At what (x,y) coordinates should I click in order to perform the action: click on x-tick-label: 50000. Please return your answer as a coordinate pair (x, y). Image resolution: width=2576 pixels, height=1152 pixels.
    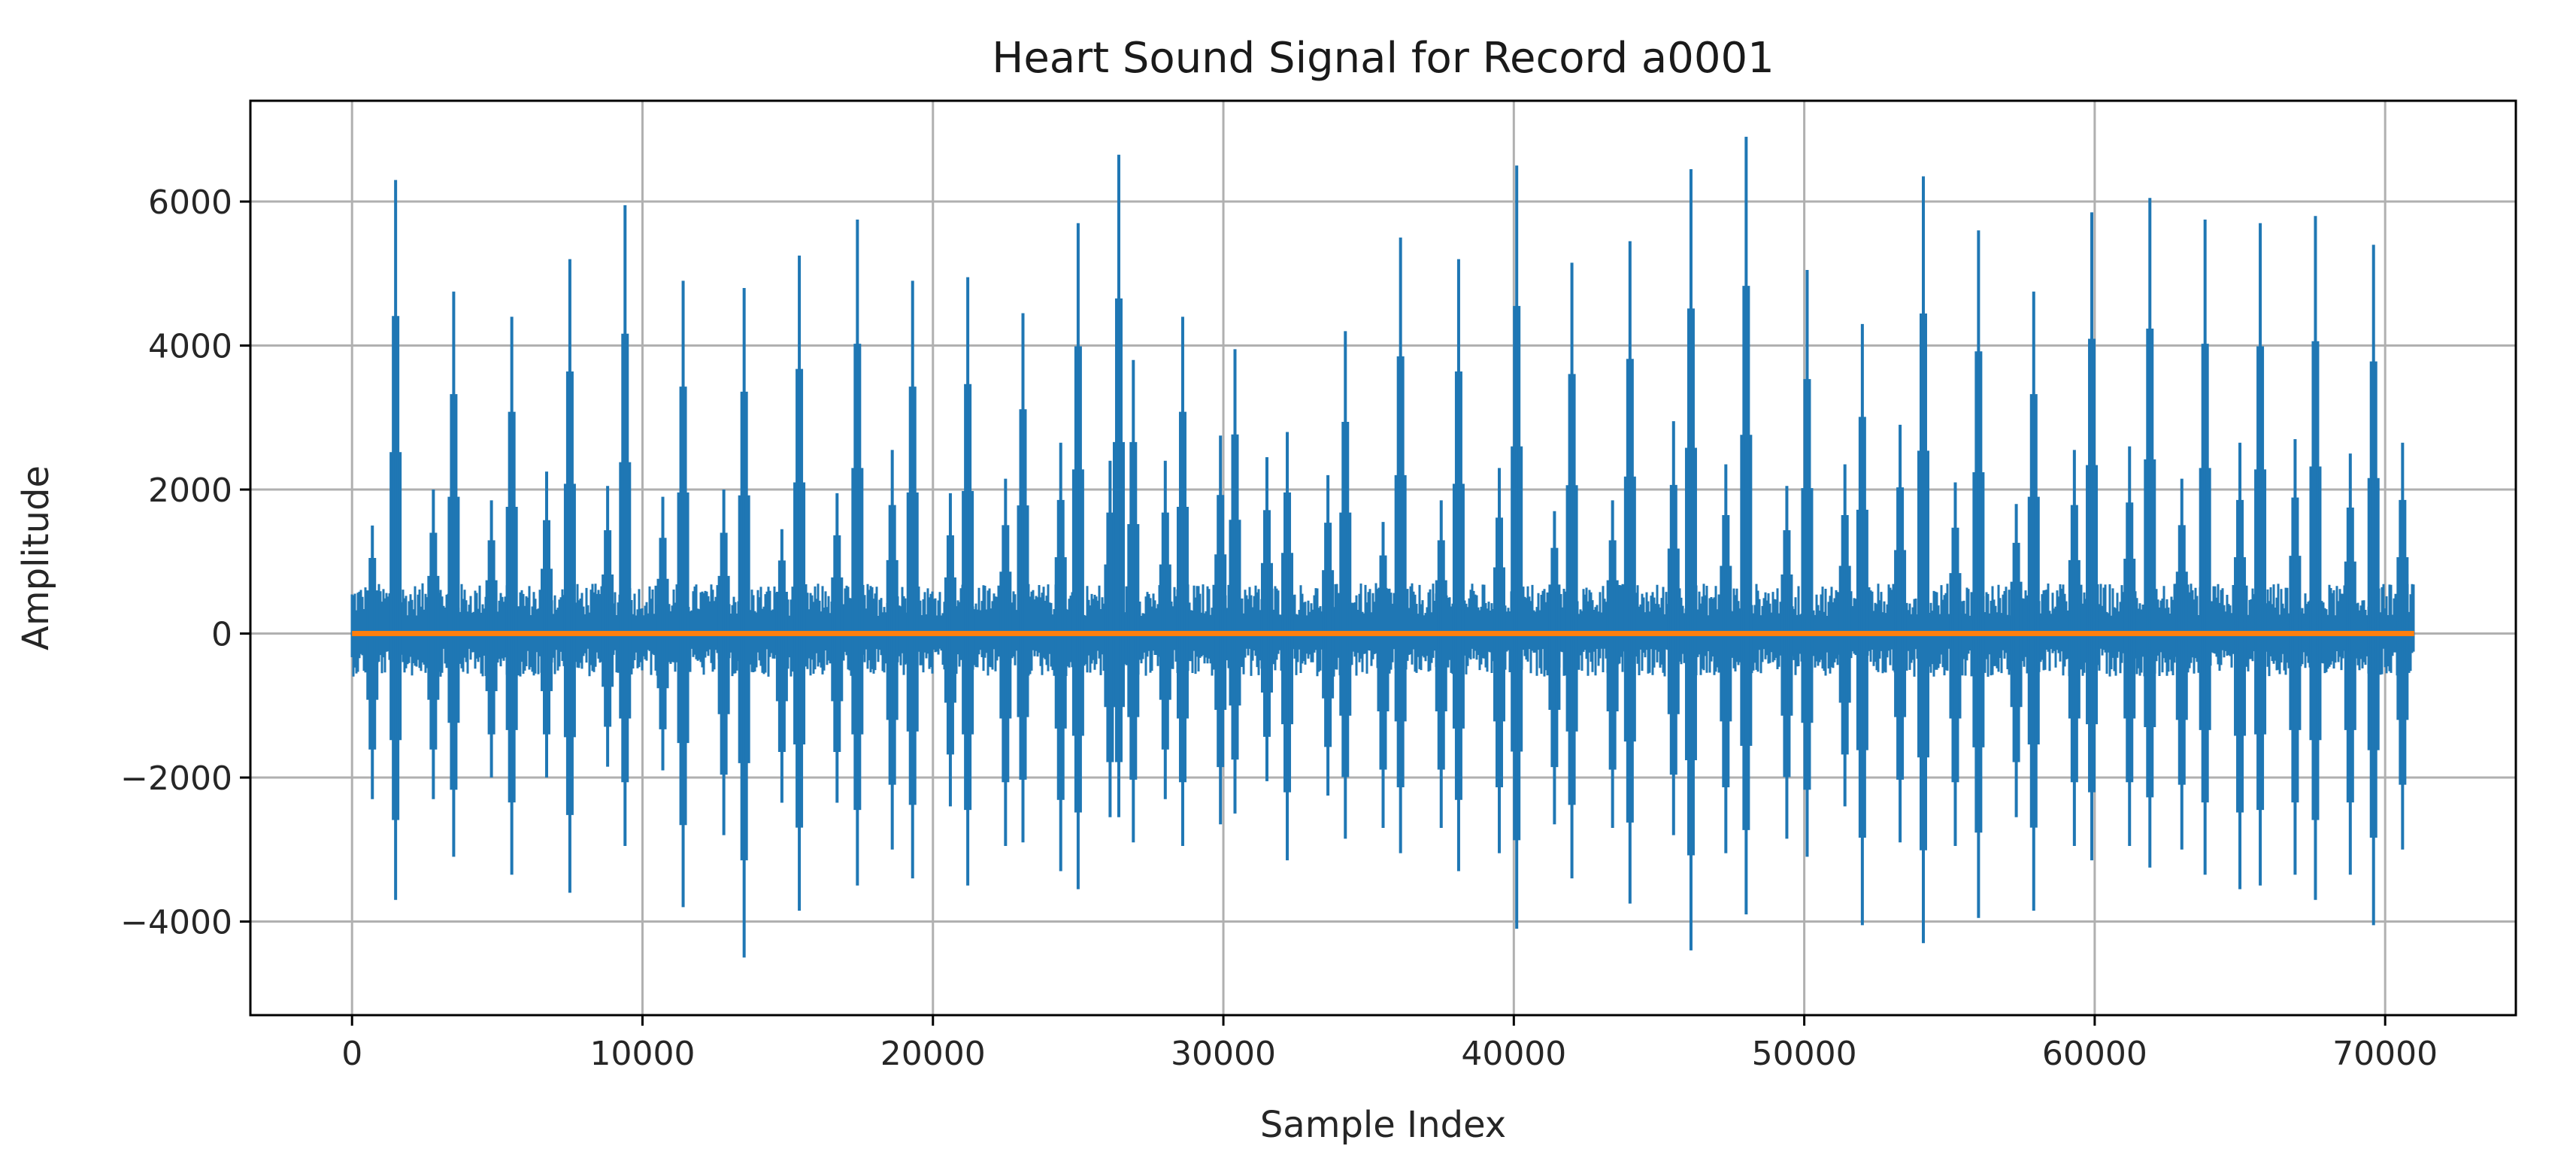
    Looking at the image, I should click on (1804, 1054).